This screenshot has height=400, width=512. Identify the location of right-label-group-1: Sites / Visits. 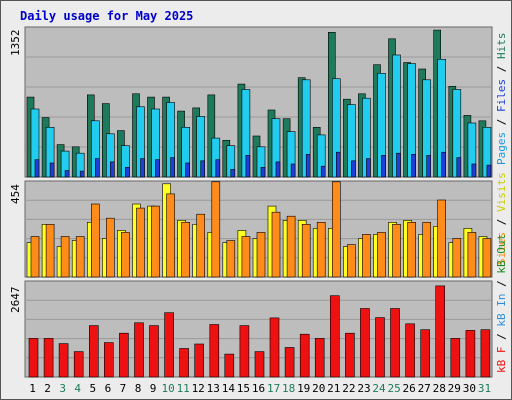
(501, 218).